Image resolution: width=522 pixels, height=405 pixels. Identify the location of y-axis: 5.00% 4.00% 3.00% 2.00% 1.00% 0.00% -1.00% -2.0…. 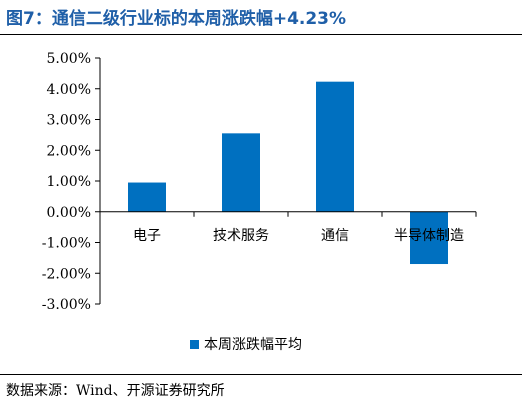
(71, 182).